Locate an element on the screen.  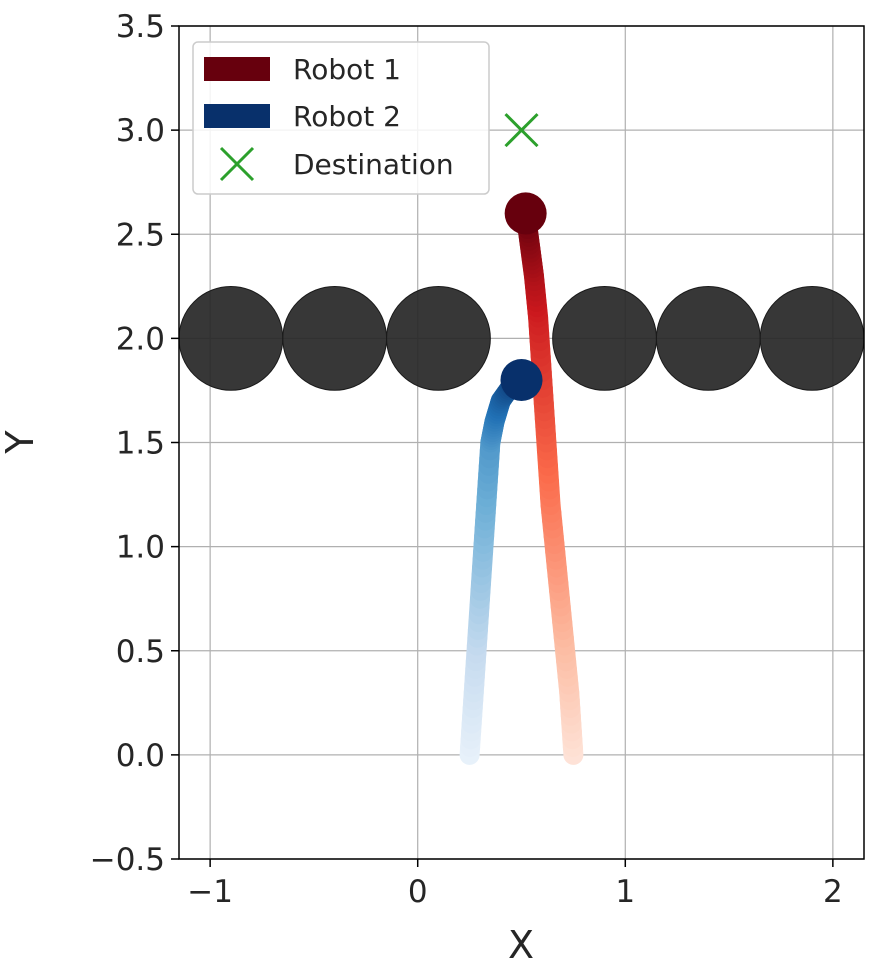
x-tick-label: −1 is located at coordinates (210, 892).